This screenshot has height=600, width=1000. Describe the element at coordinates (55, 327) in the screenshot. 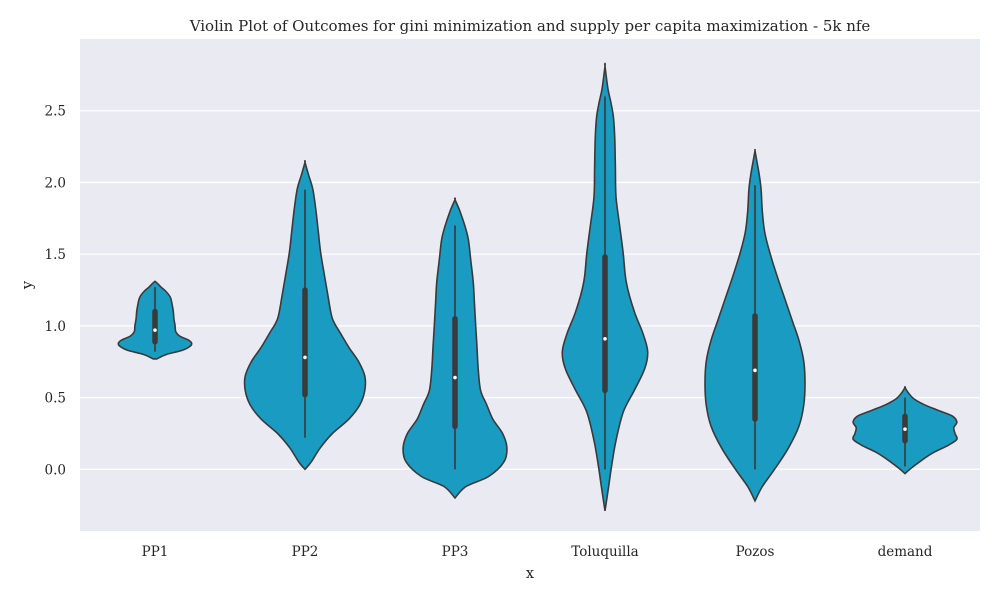

I see `y-tick-label: 1.0` at that location.